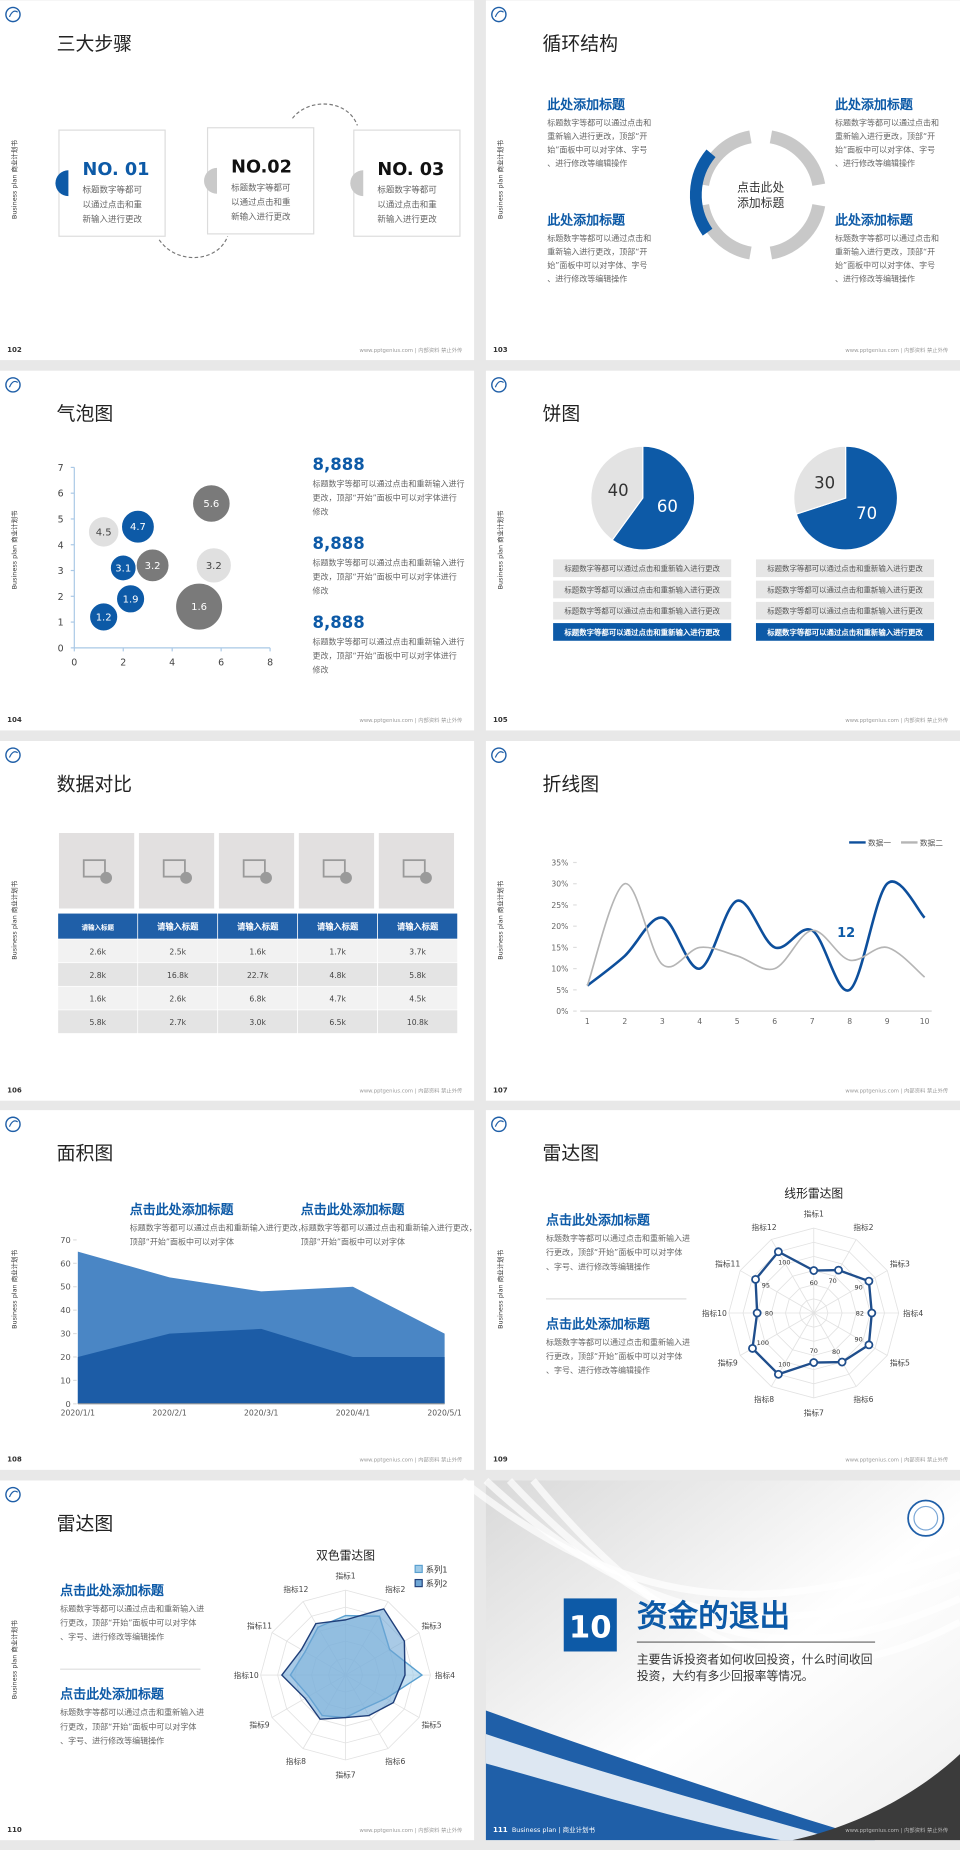  I want to click on text-line: 更改，顶部“开始”面板中可以对字体进行, so click(385, 655).